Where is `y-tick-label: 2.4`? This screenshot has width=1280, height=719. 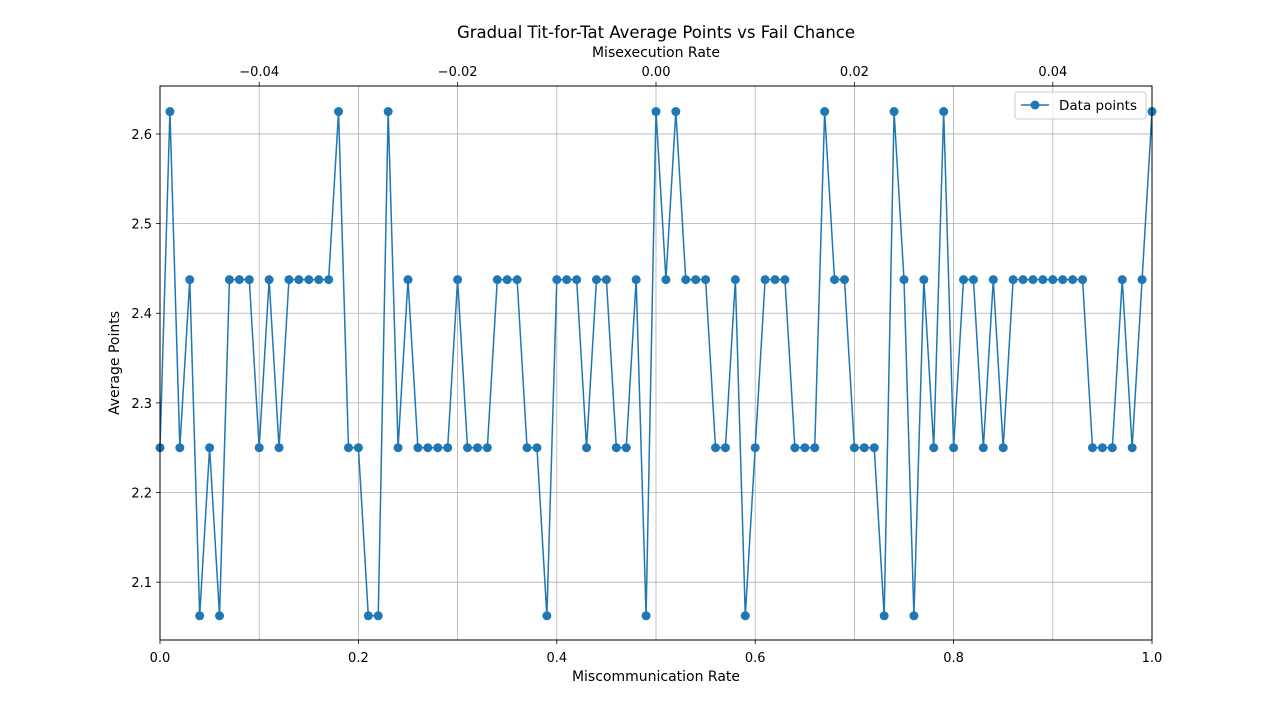 y-tick-label: 2.4 is located at coordinates (141, 314).